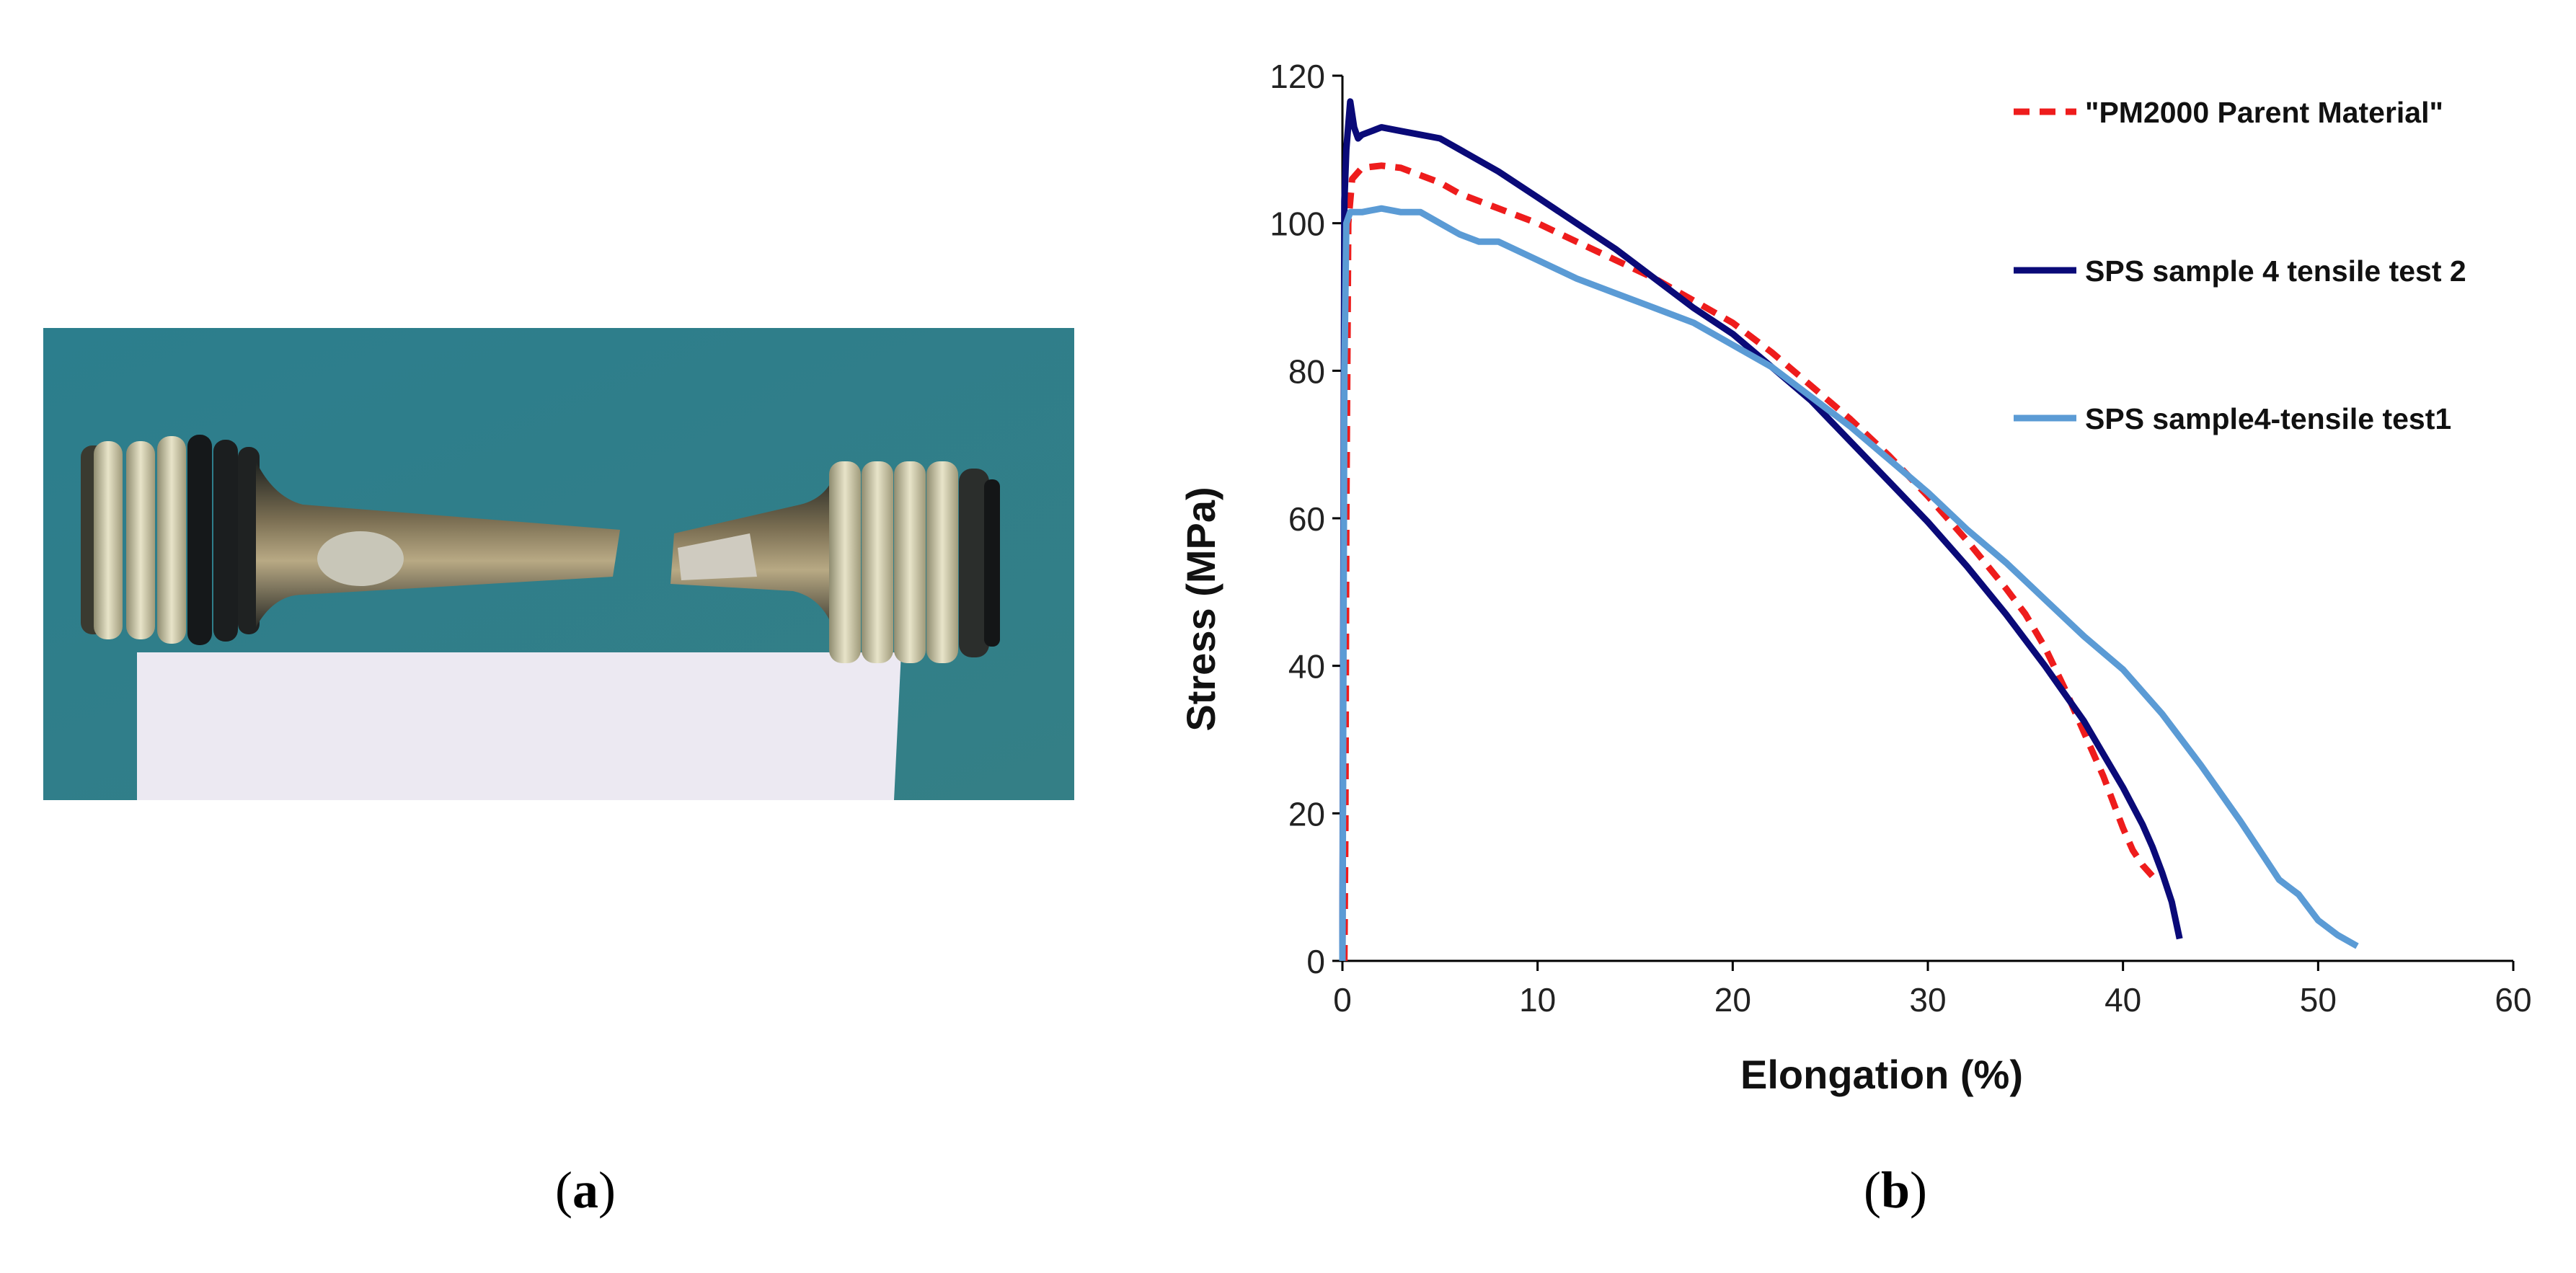 This screenshot has height=1273, width=2576. I want to click on caption-a-letter: a, so click(585, 1190).